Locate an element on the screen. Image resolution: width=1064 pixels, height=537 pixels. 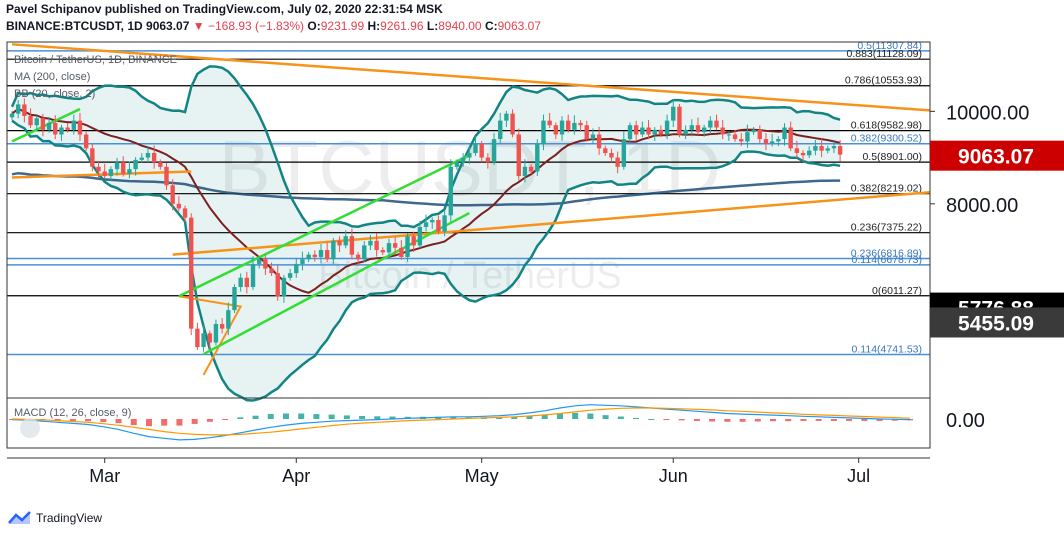
tradingview-logo: TradingView is located at coordinates (55, 518).